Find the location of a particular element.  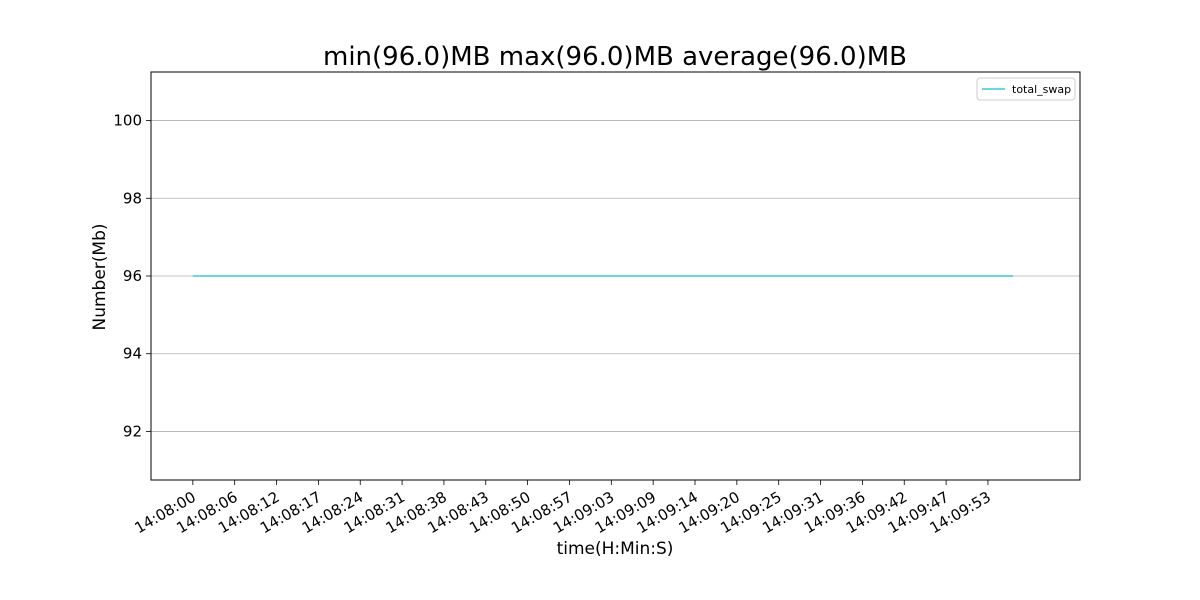

y-tick-label: 96 is located at coordinates (132, 276).